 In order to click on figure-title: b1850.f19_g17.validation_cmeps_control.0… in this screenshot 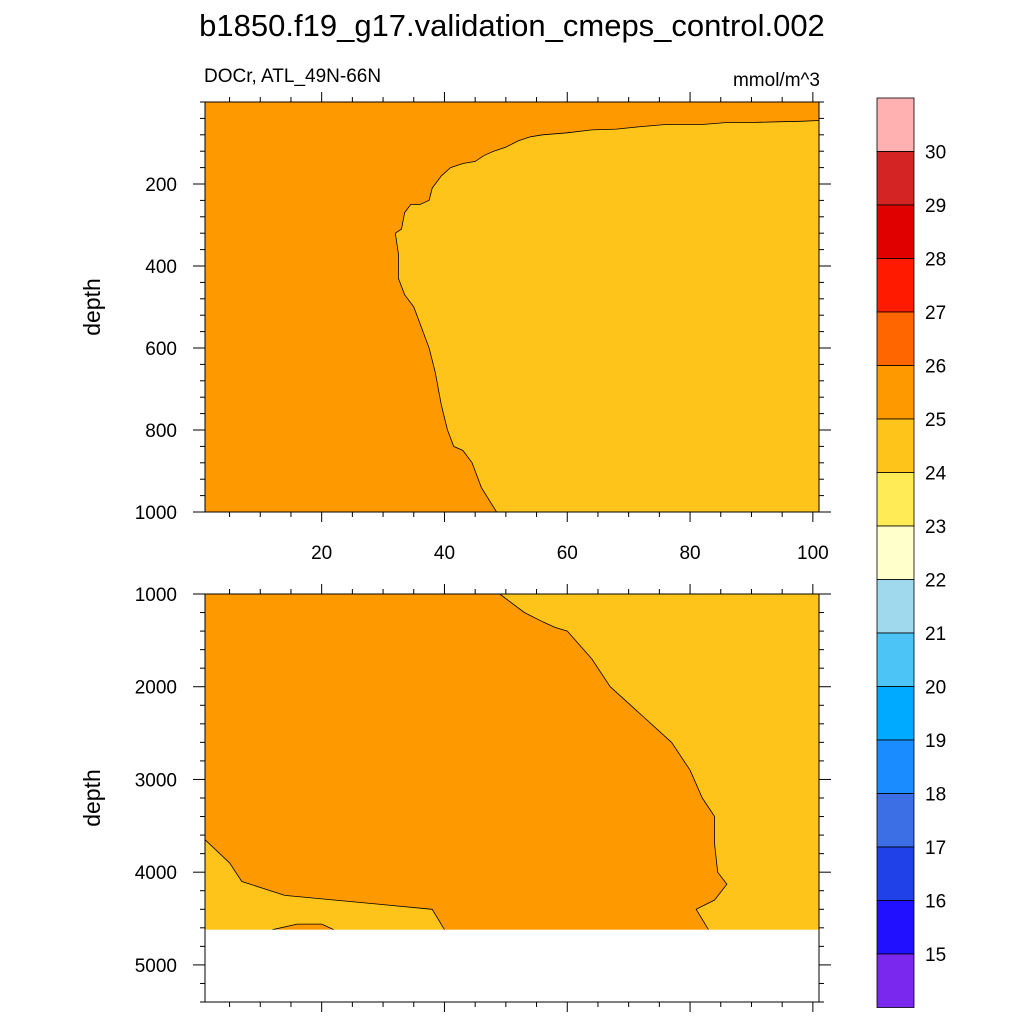, I will do `click(512, 25)`.